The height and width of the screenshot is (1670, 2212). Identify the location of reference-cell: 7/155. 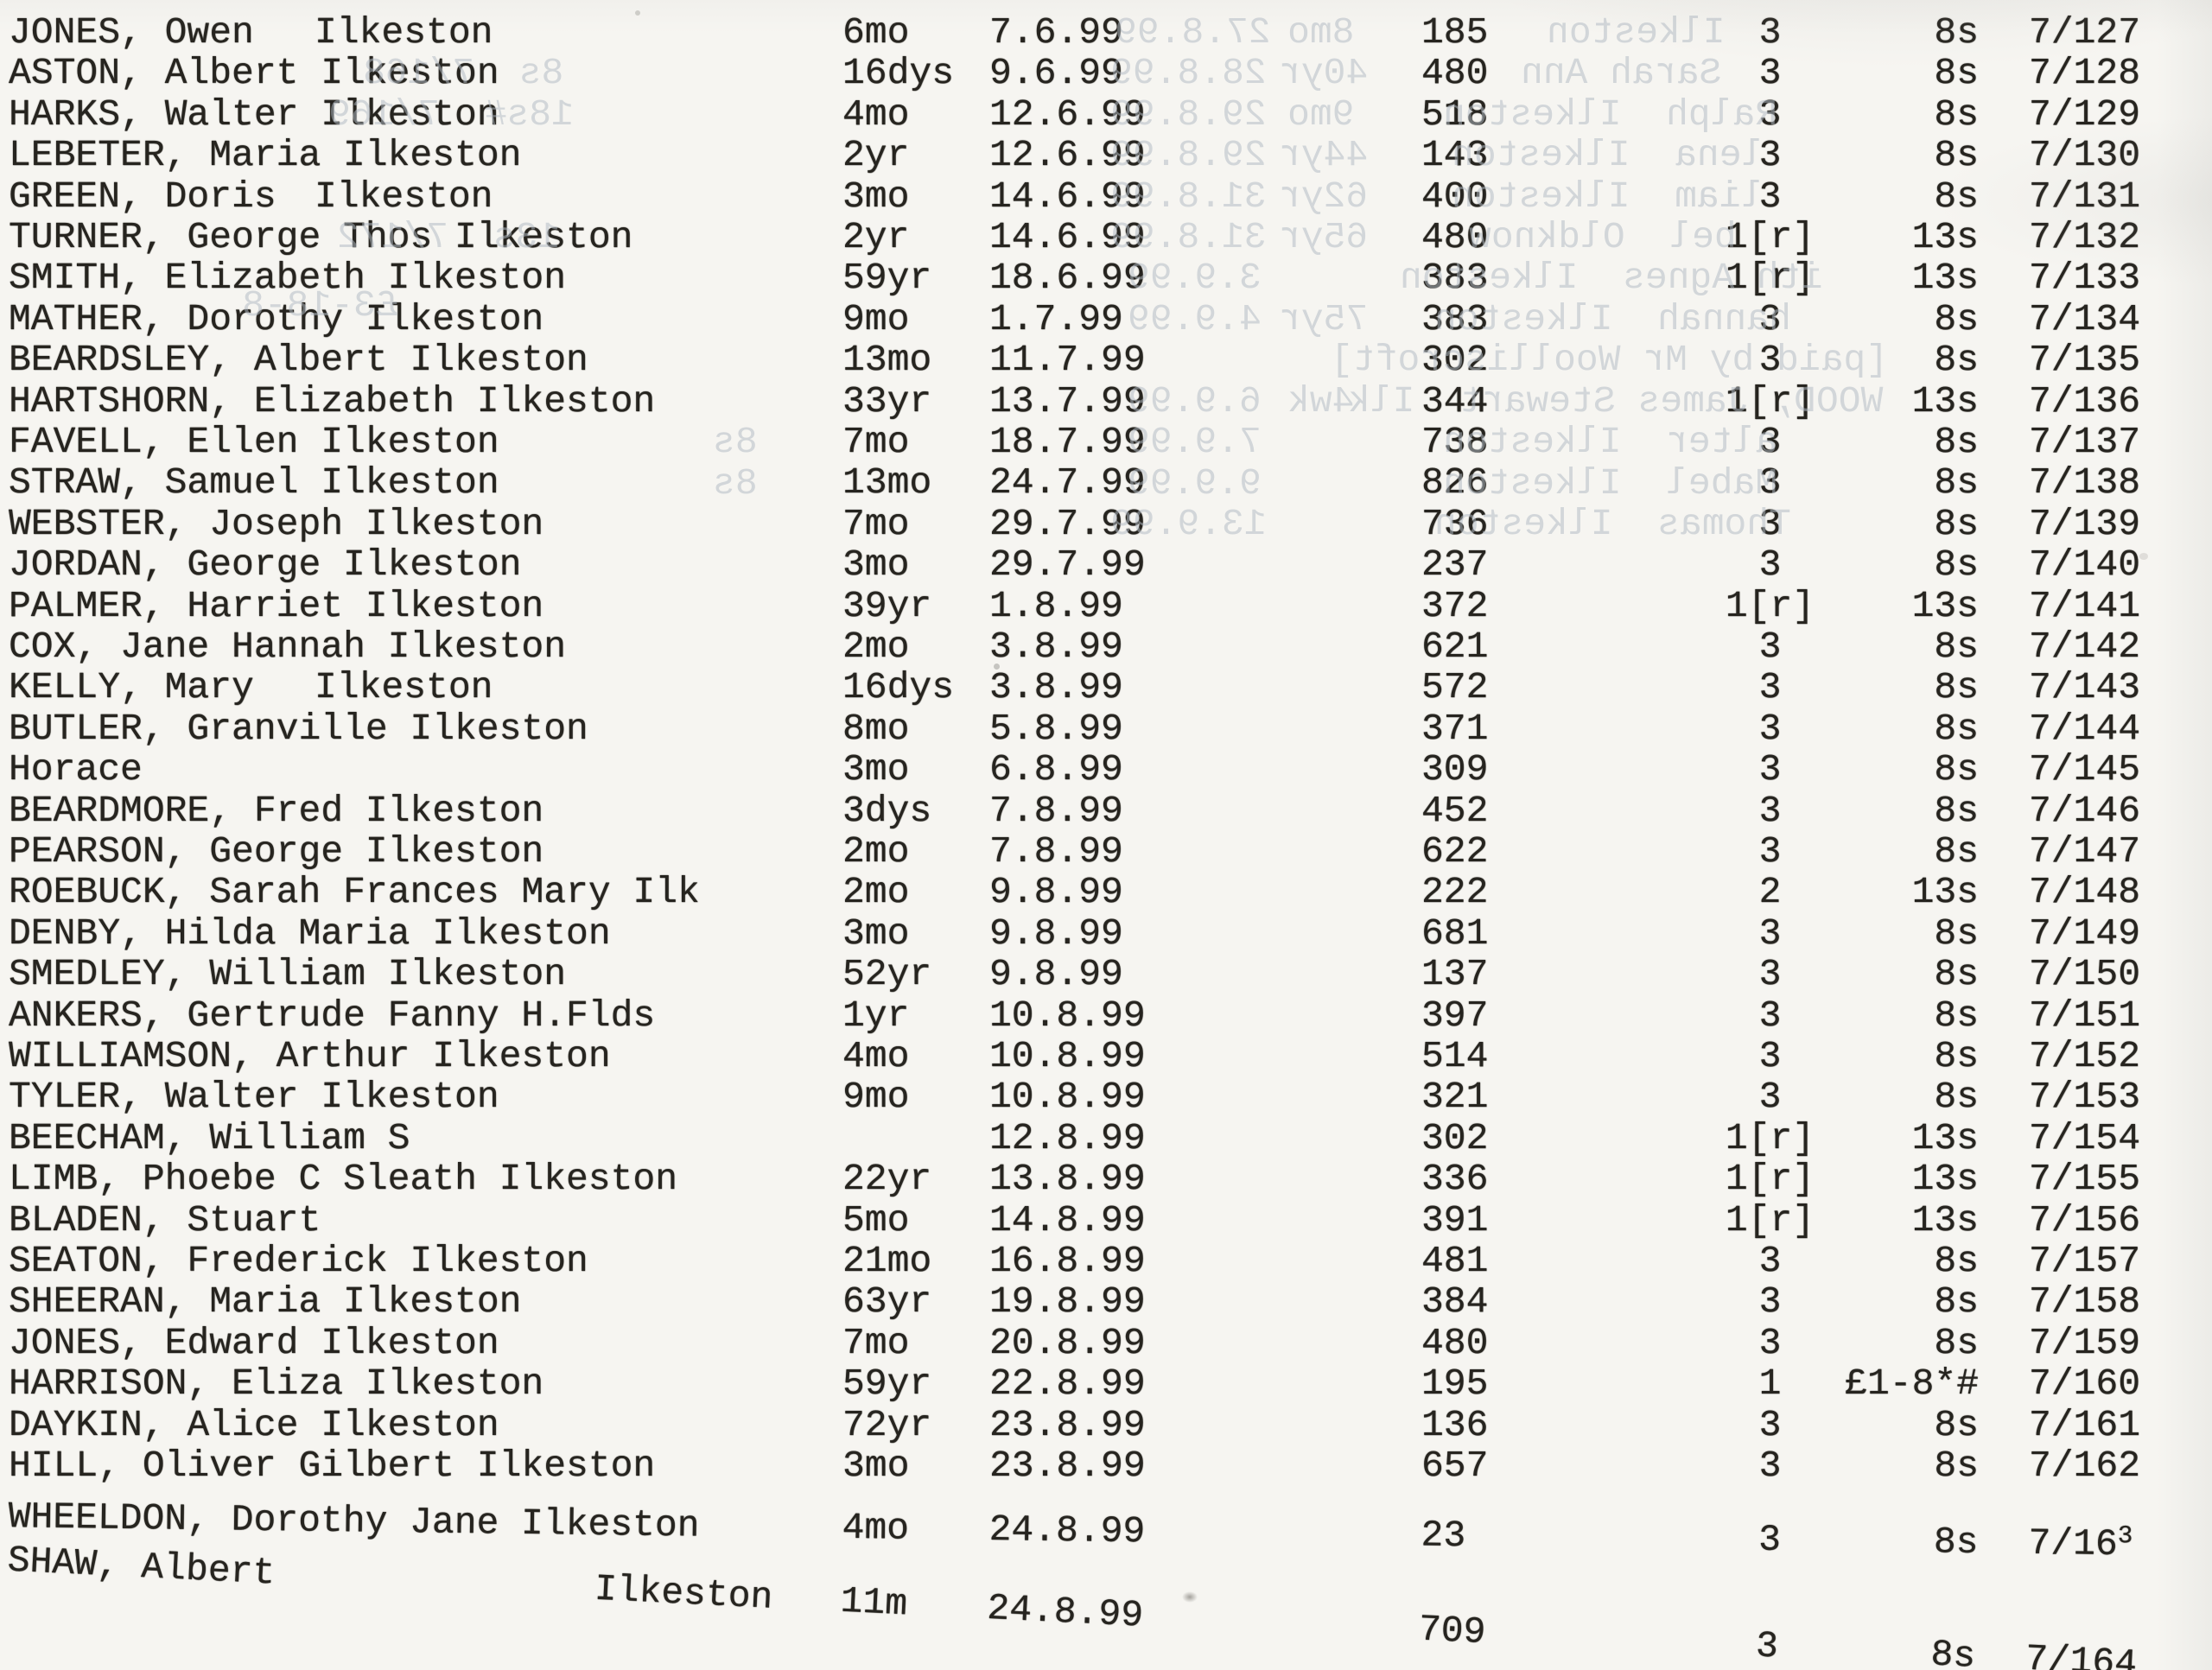
(2084, 1179).